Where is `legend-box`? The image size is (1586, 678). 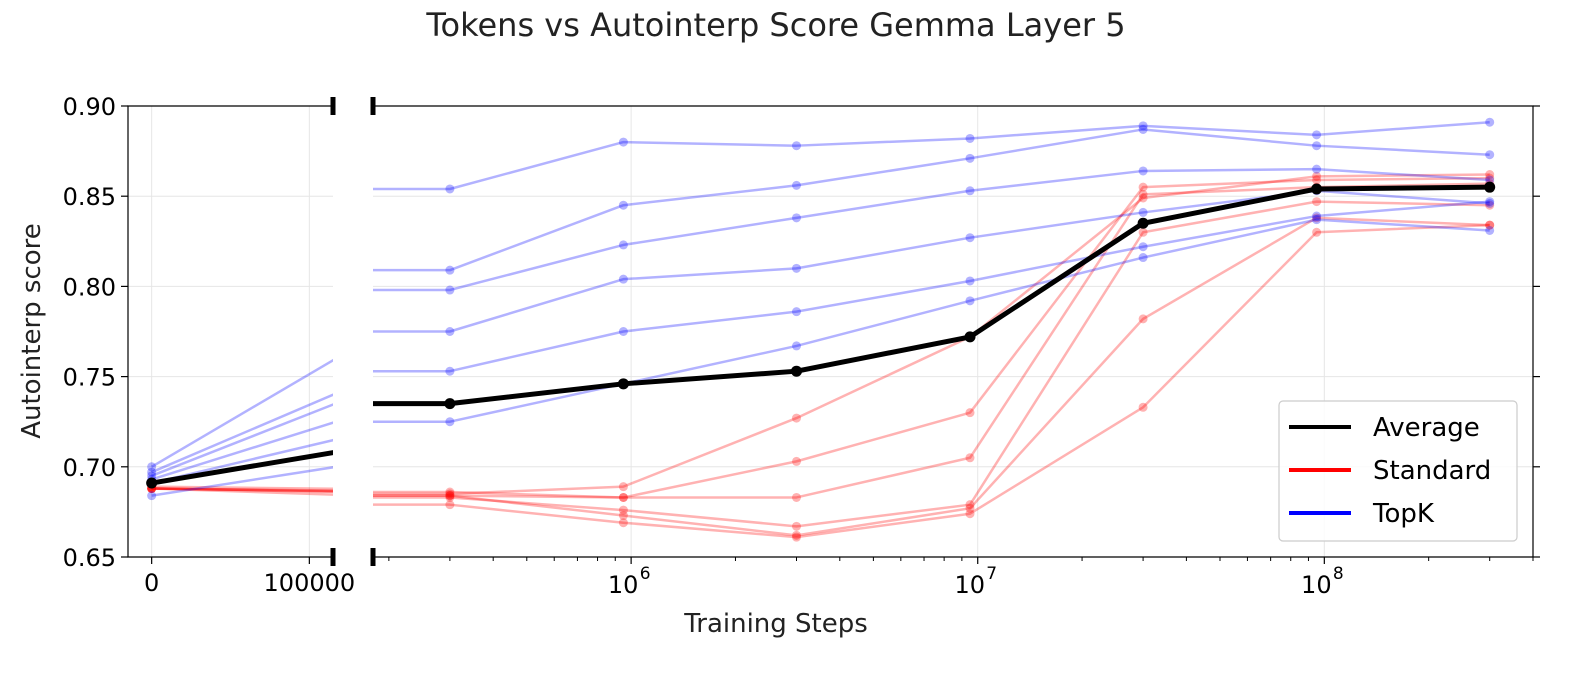
legend-box is located at coordinates (1398, 471).